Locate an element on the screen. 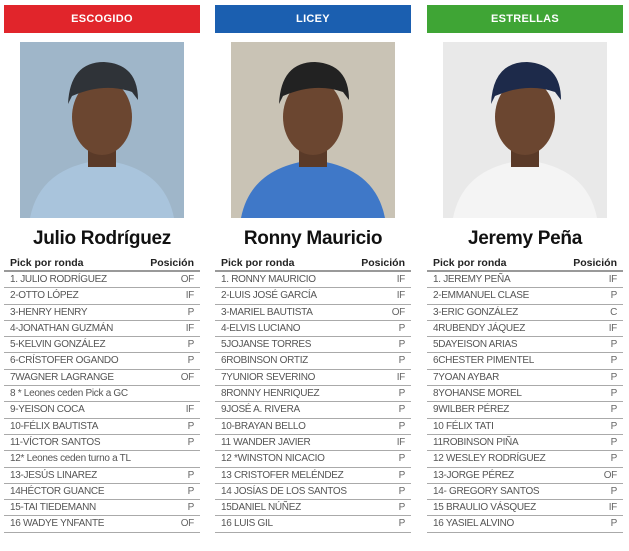 The height and width of the screenshot is (551, 629). table-row: 3-MARIEL BAUTISTA OF is located at coordinates (313, 313).